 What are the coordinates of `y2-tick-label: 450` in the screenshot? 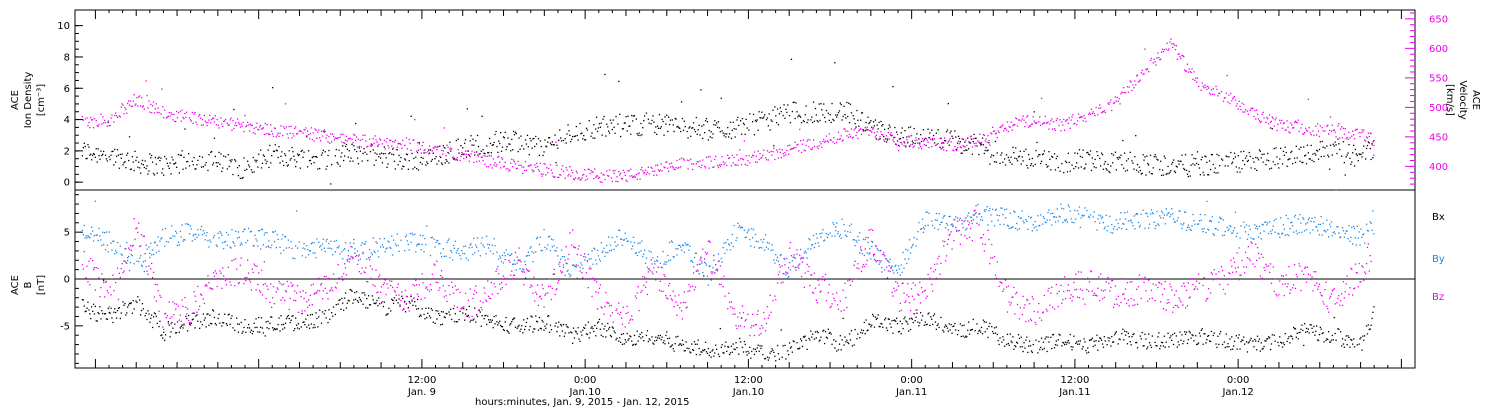 It's located at (1438, 137).